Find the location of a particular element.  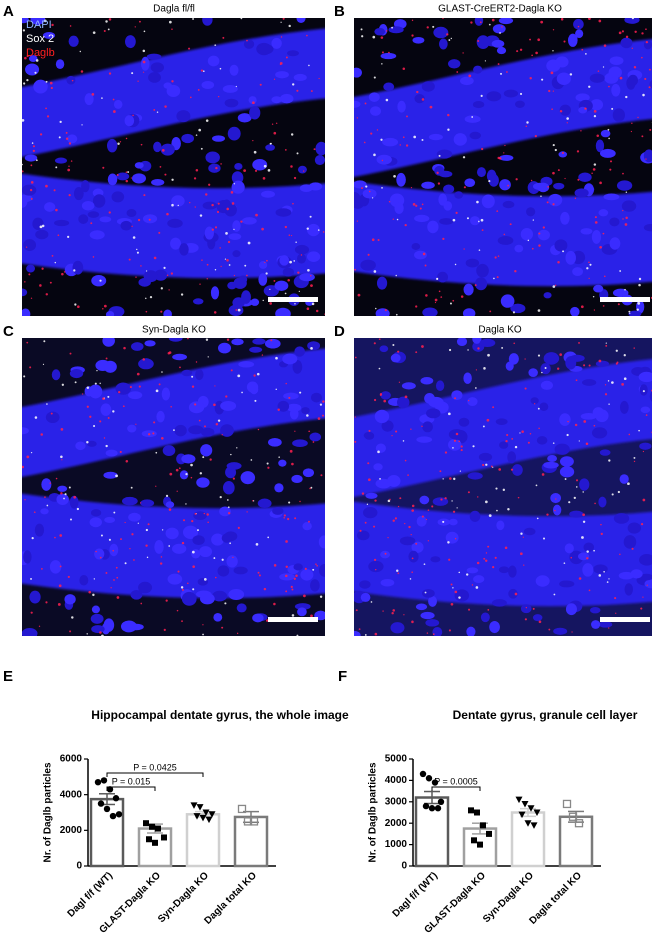

granule-layer is located at coordinates (500, 553).